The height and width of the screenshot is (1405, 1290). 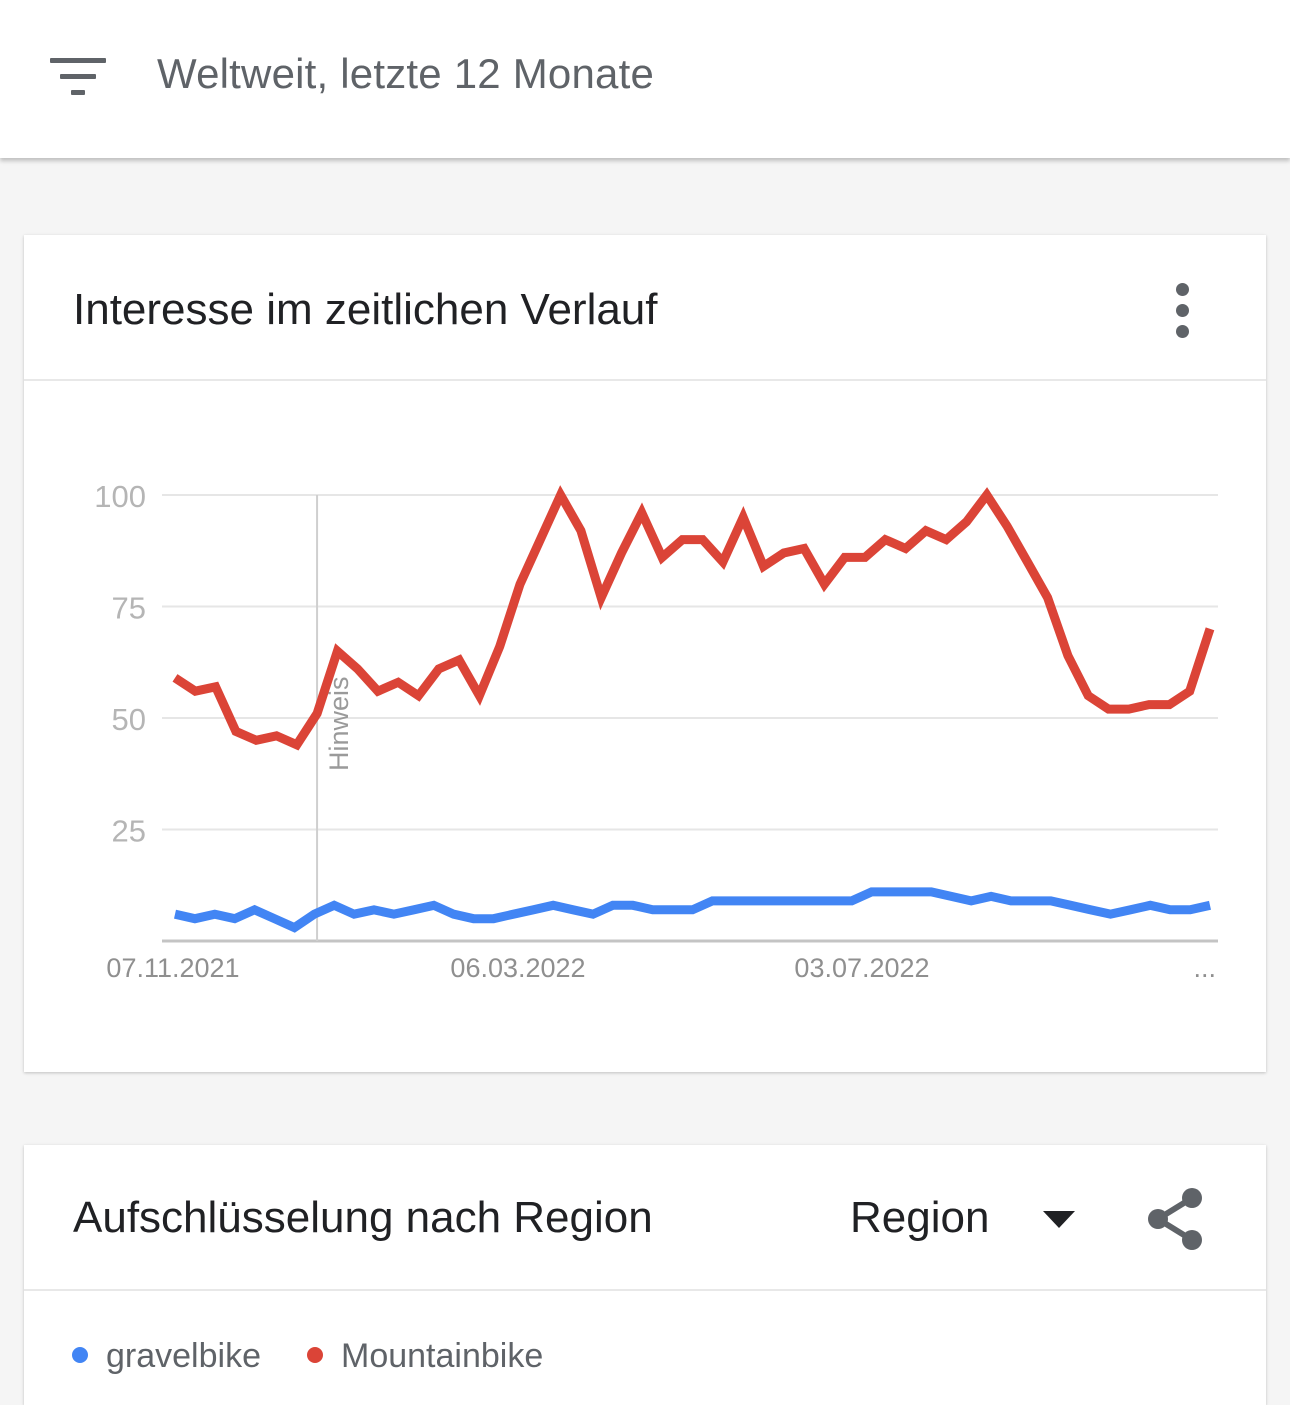 I want to click on x-tick-label: 03.07.2022, so click(x=861, y=968).